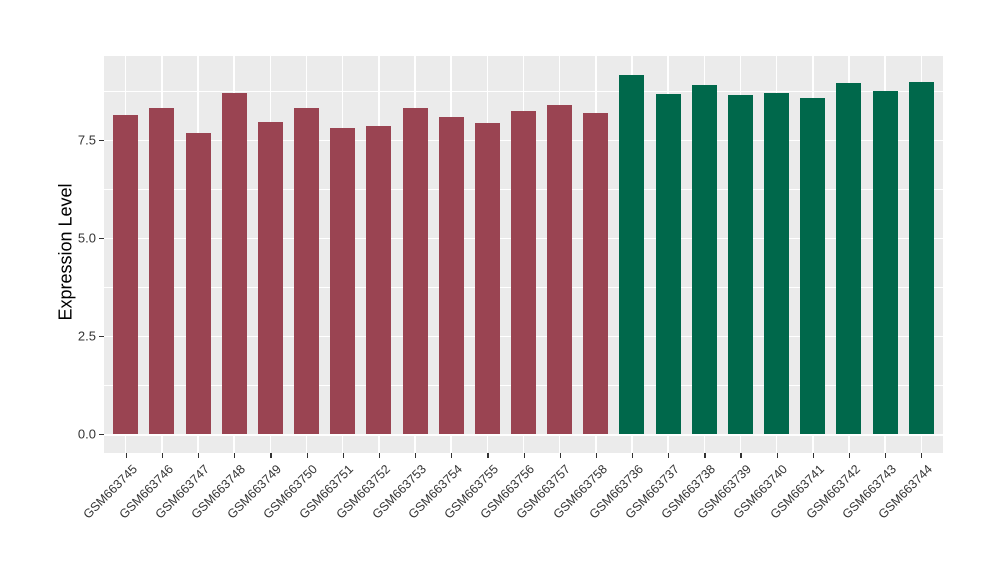 The width and height of the screenshot is (1000, 580). What do you see at coordinates (379, 280) in the screenshot?
I see `bar-GSM663752` at bounding box center [379, 280].